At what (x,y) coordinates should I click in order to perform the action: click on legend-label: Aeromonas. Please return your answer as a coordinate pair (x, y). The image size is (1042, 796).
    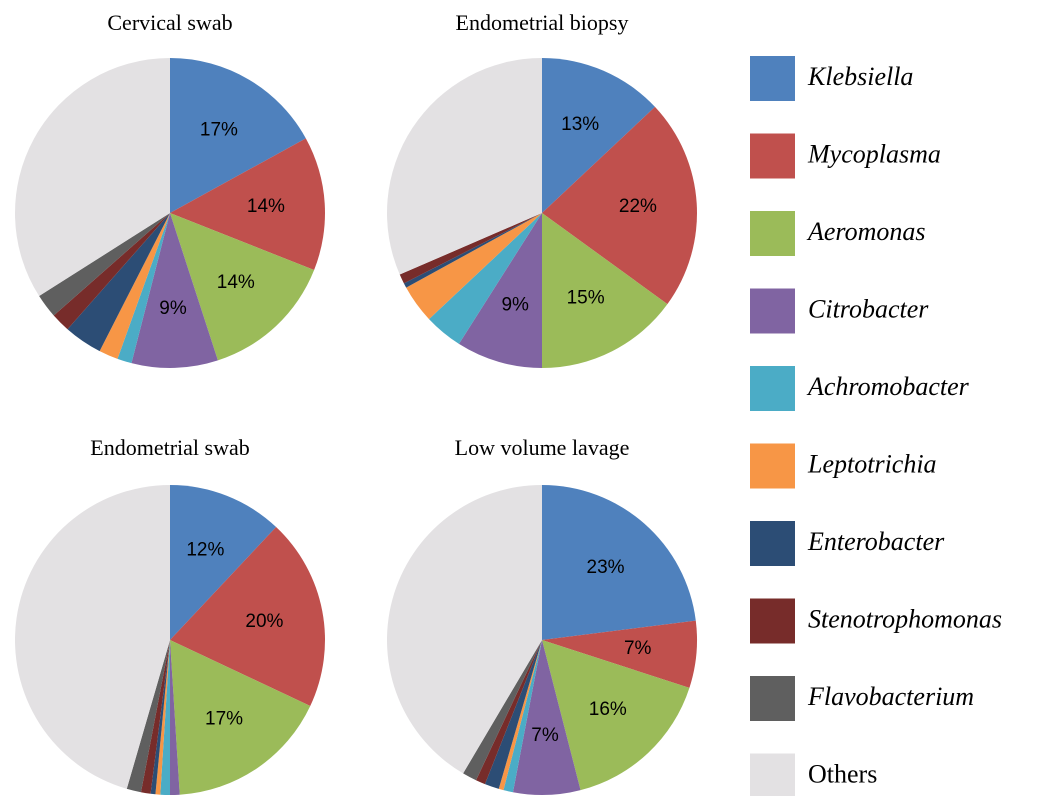
    Looking at the image, I should click on (865, 231).